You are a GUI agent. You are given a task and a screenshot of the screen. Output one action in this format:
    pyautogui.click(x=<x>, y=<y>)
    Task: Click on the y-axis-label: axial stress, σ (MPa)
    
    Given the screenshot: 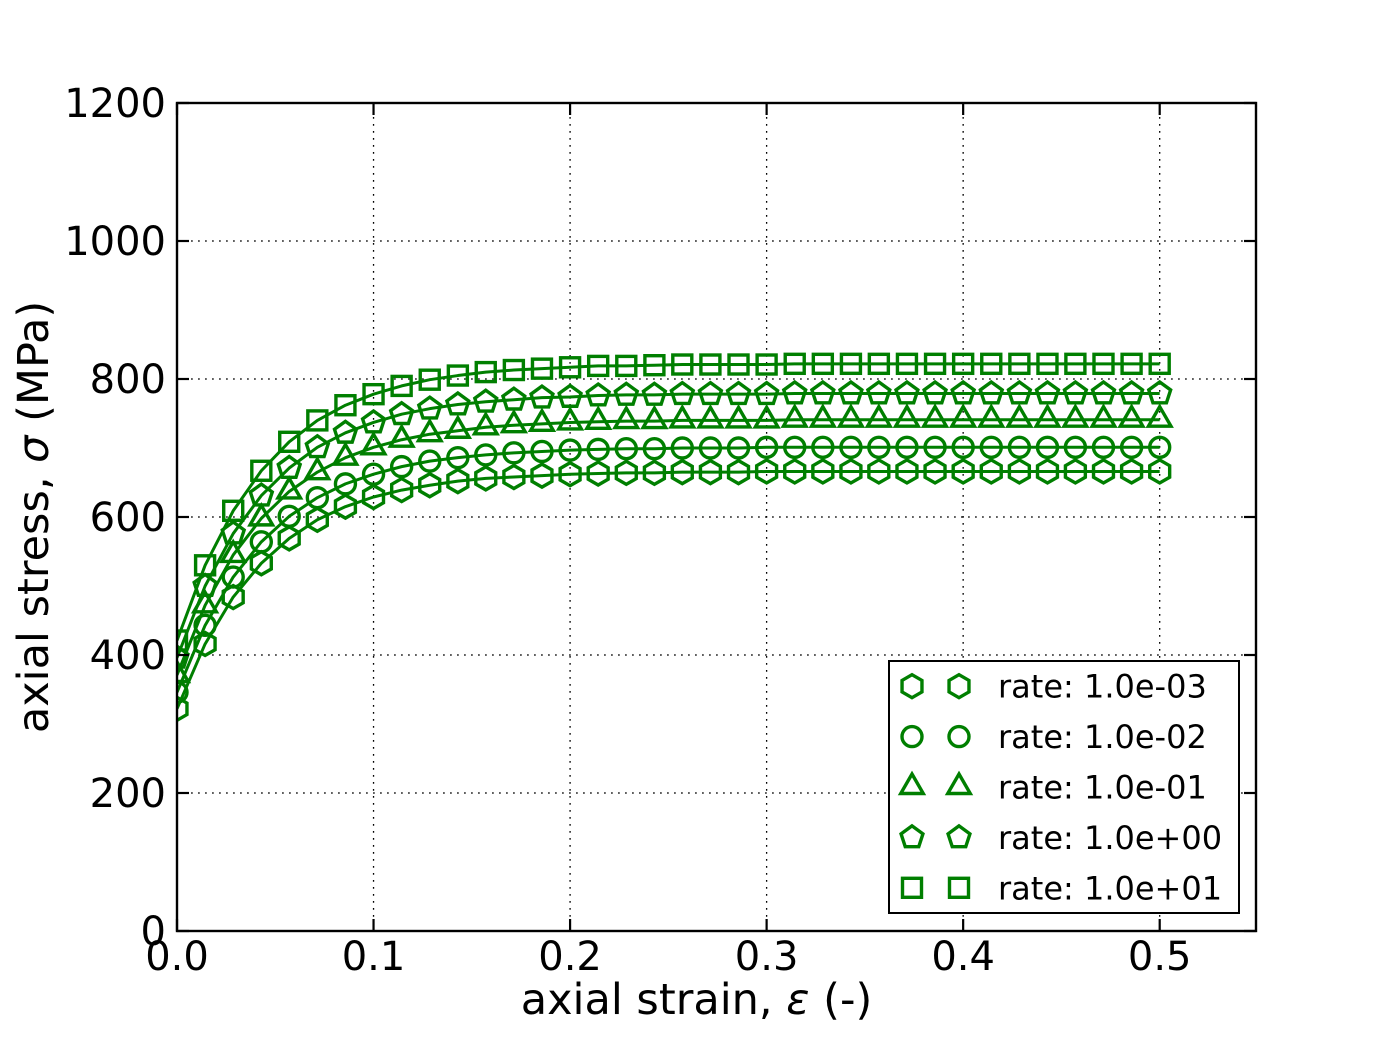 What is the action you would take?
    pyautogui.click(x=34, y=517)
    